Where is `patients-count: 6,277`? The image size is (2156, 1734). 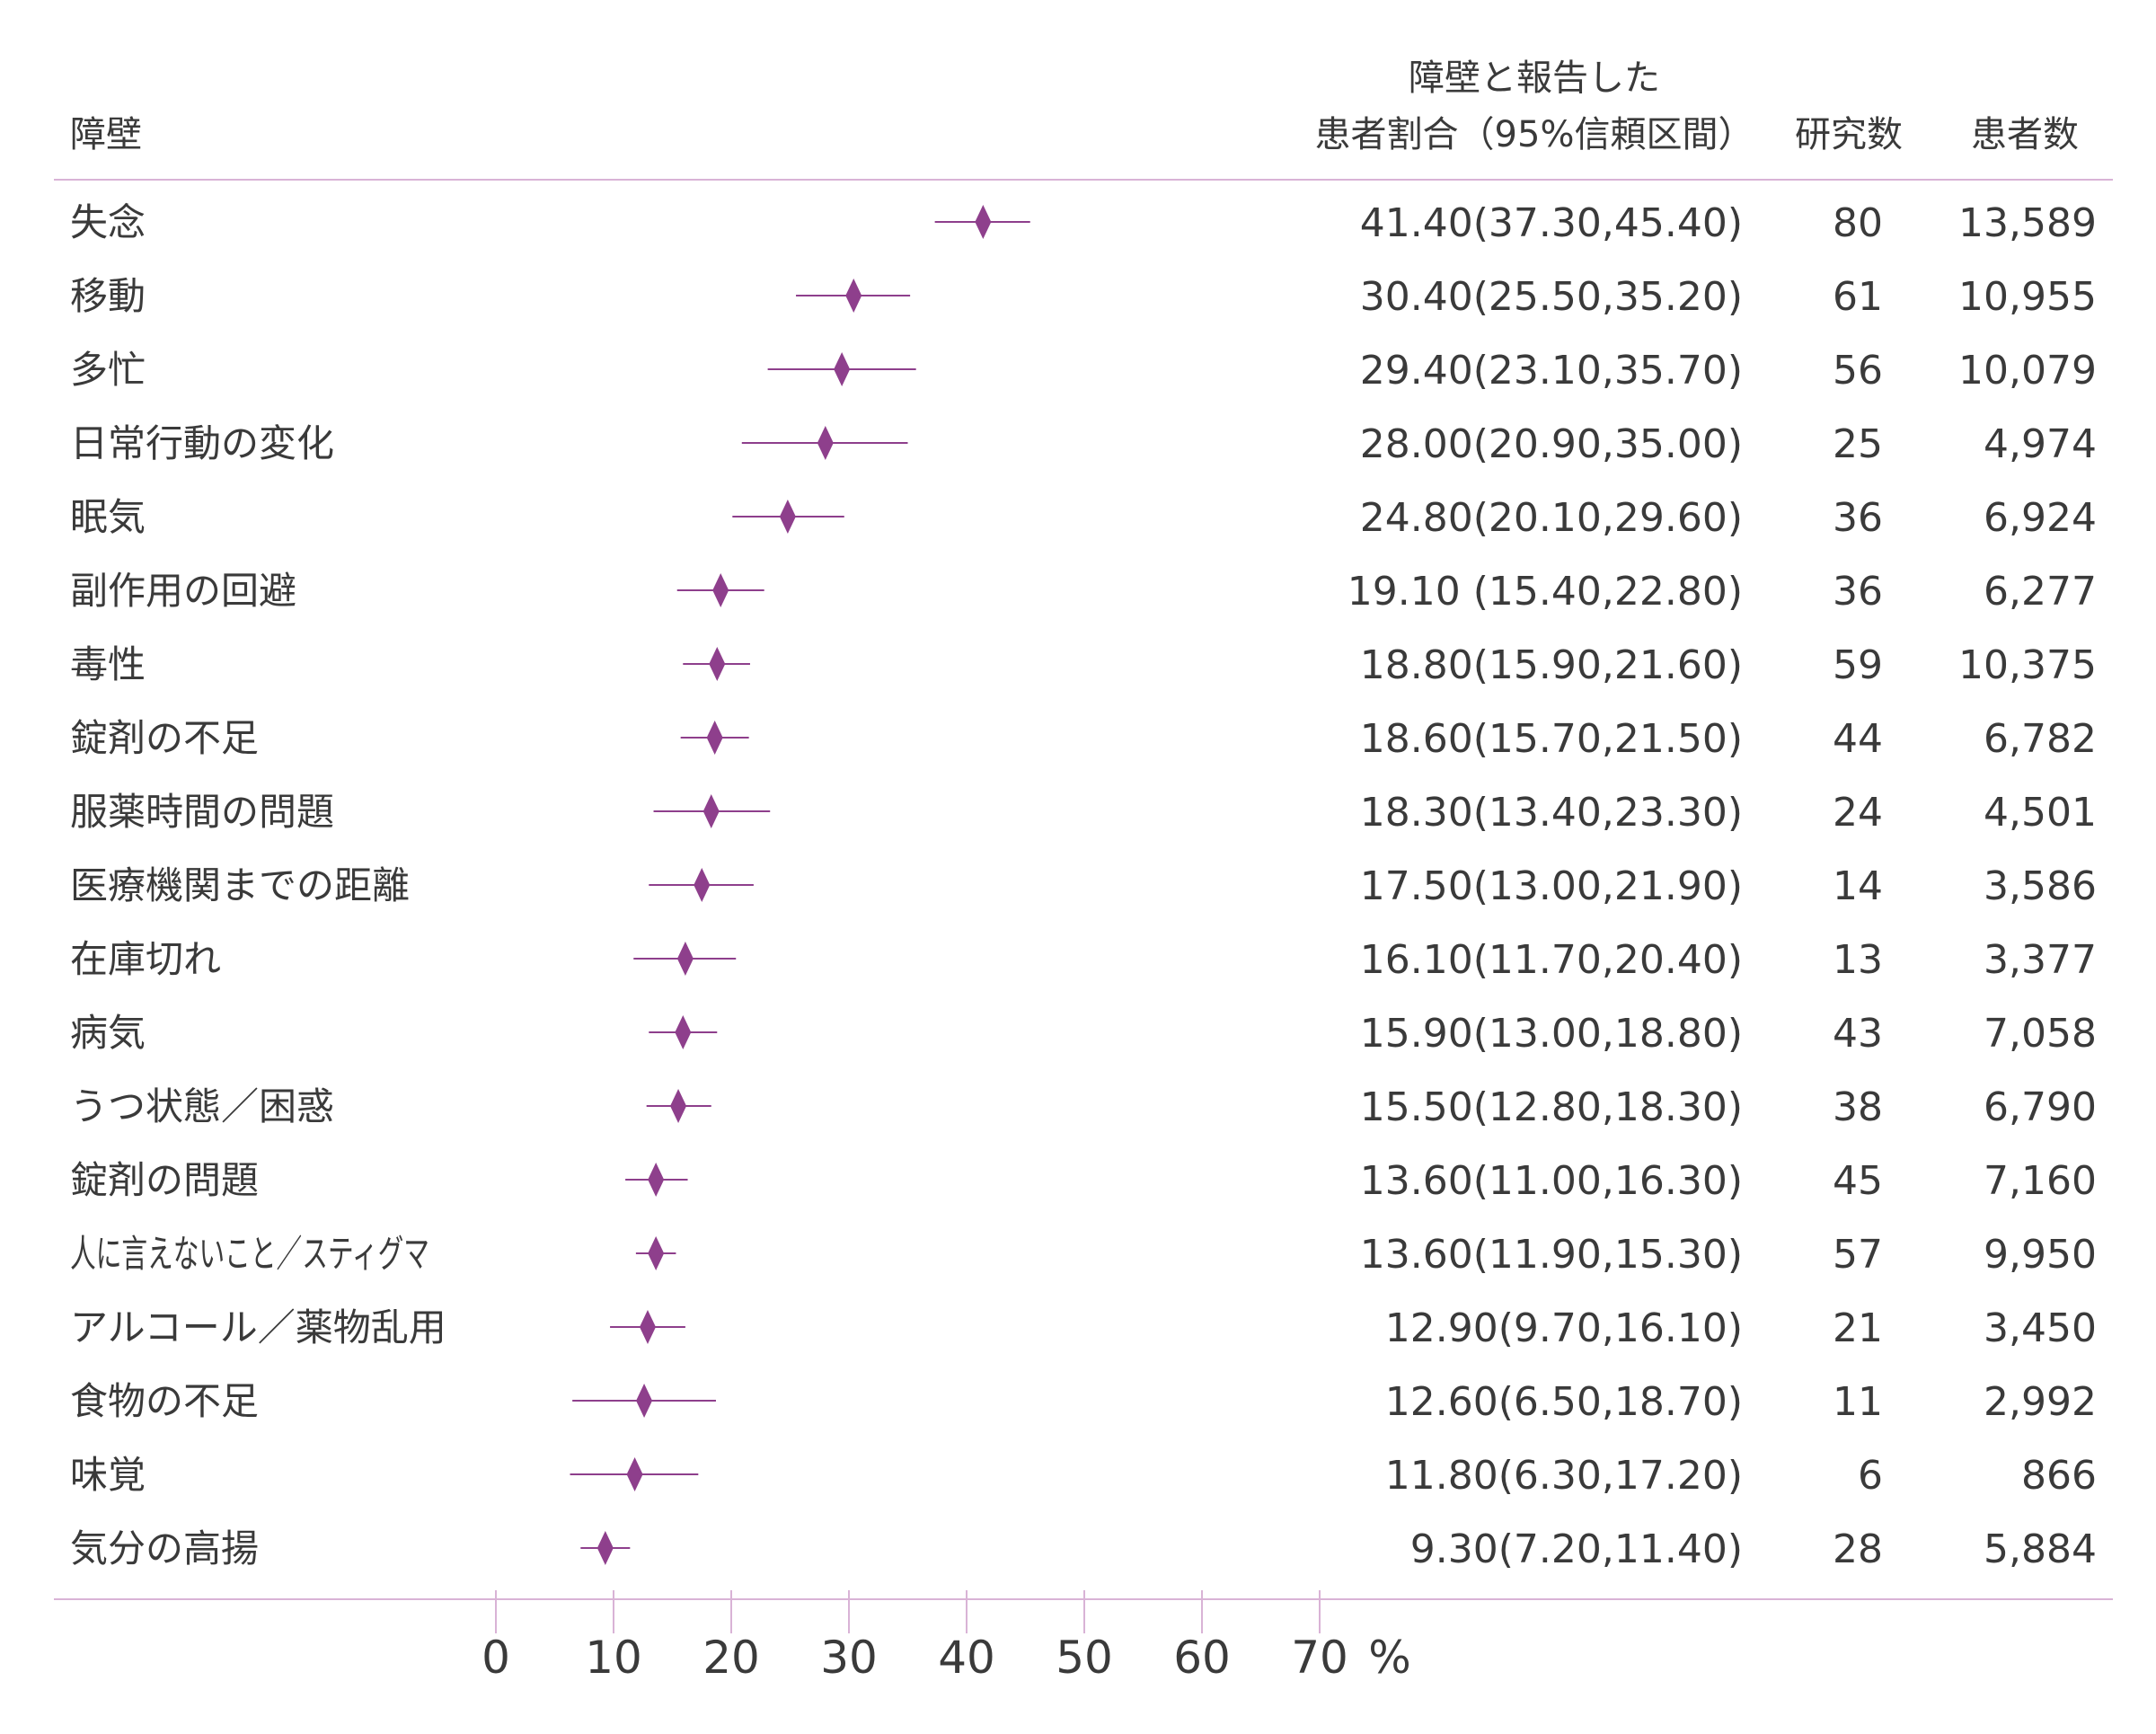
patients-count: 6,277 is located at coordinates (2040, 592).